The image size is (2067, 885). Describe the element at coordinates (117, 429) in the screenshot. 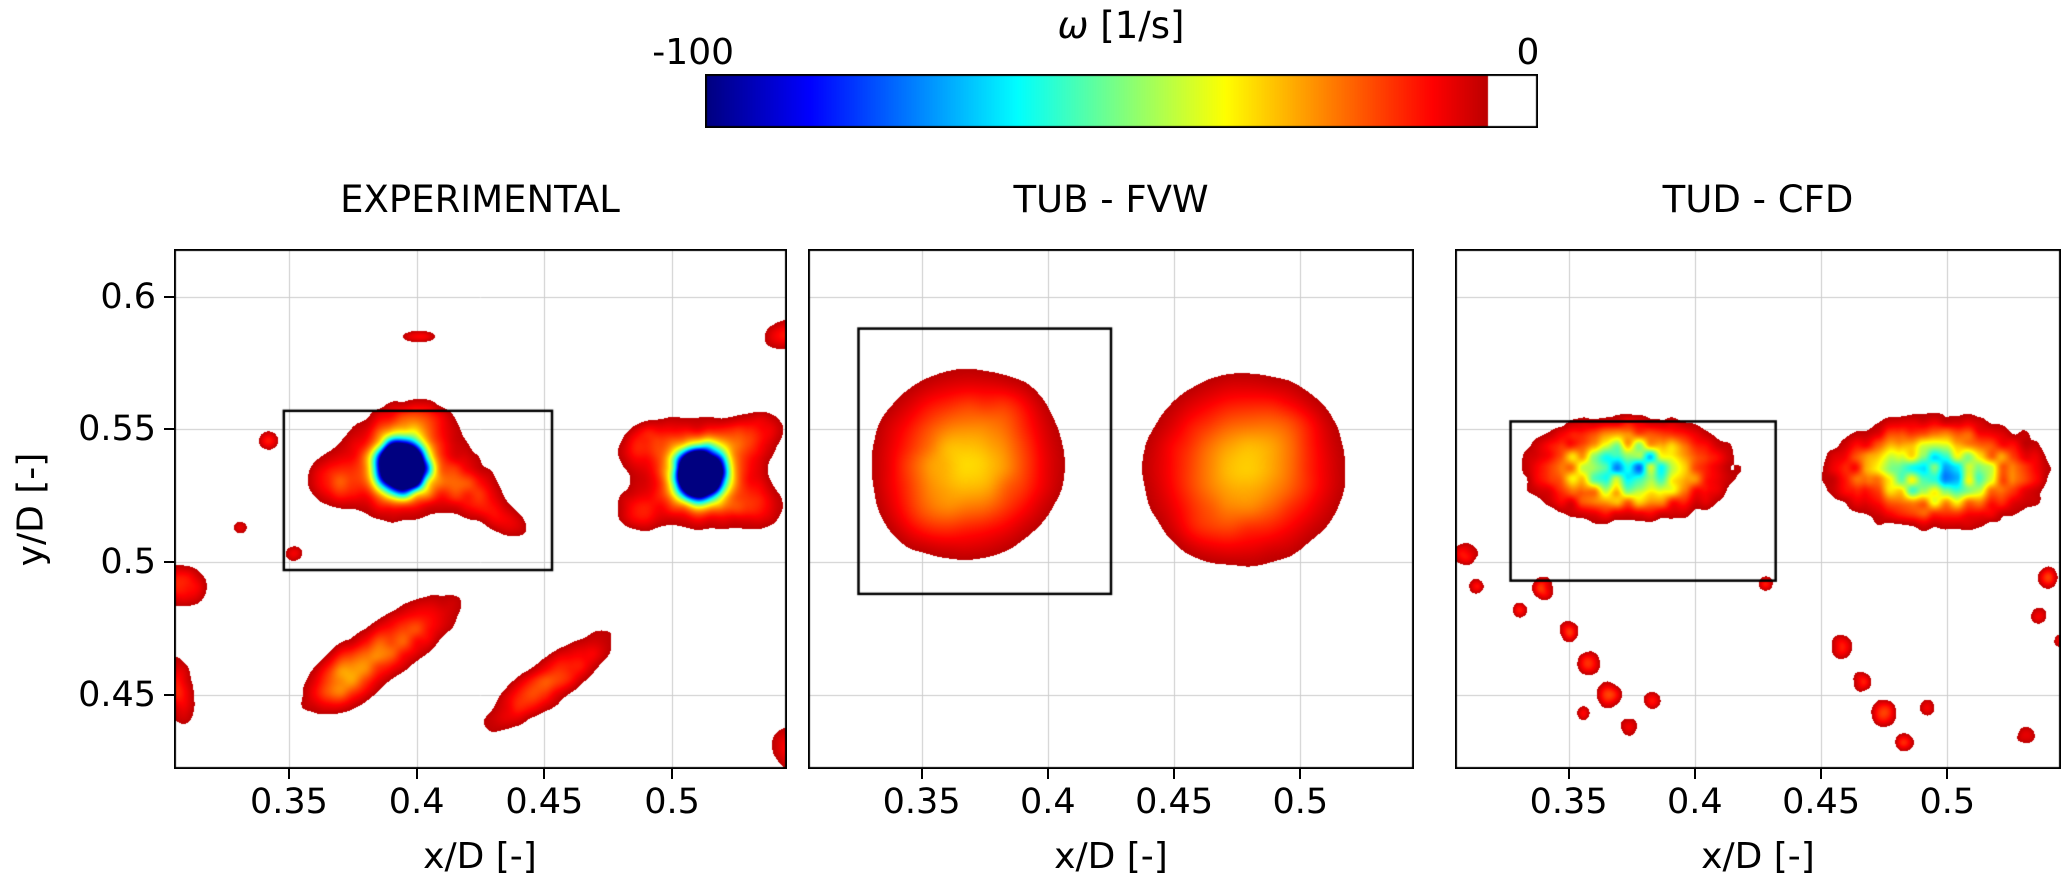

I see `y-tick-label: 0.55` at that location.